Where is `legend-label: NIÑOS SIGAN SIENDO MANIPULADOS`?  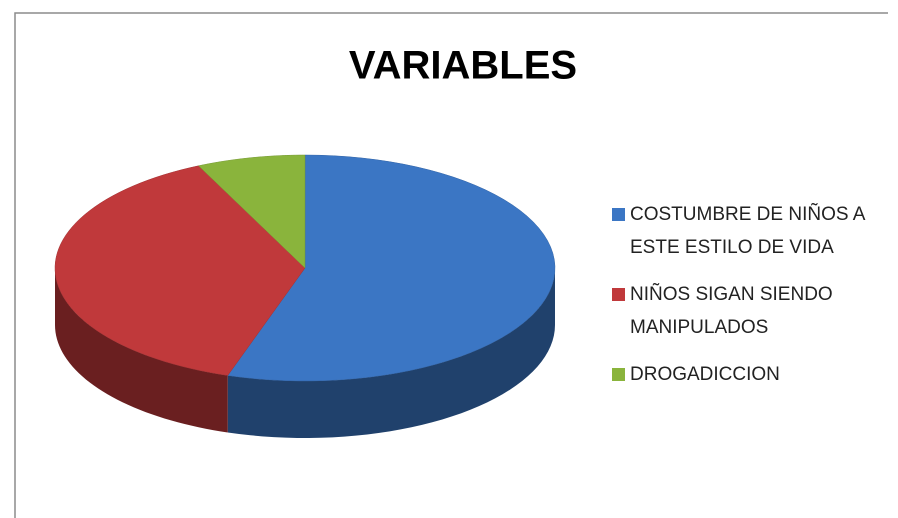 legend-label: NIÑOS SIGAN SIENDO MANIPULADOS is located at coordinates (731, 311).